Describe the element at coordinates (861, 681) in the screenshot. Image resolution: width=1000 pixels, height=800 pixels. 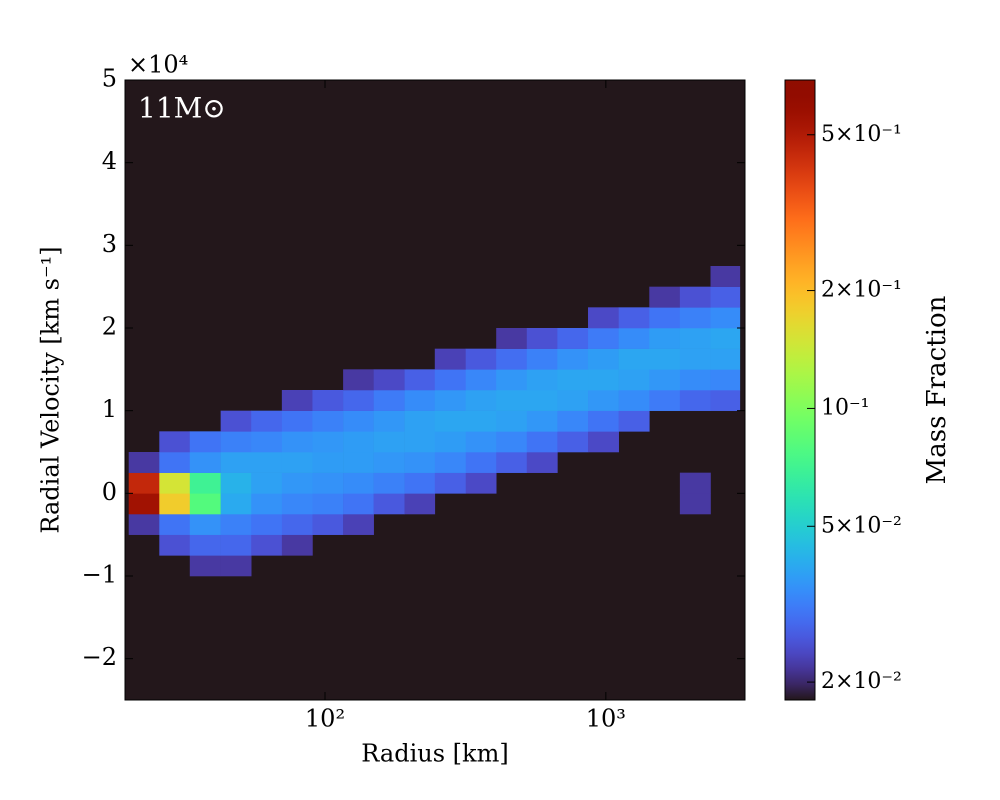
I see `colorbar-tick-label: 2×10⁻²` at that location.